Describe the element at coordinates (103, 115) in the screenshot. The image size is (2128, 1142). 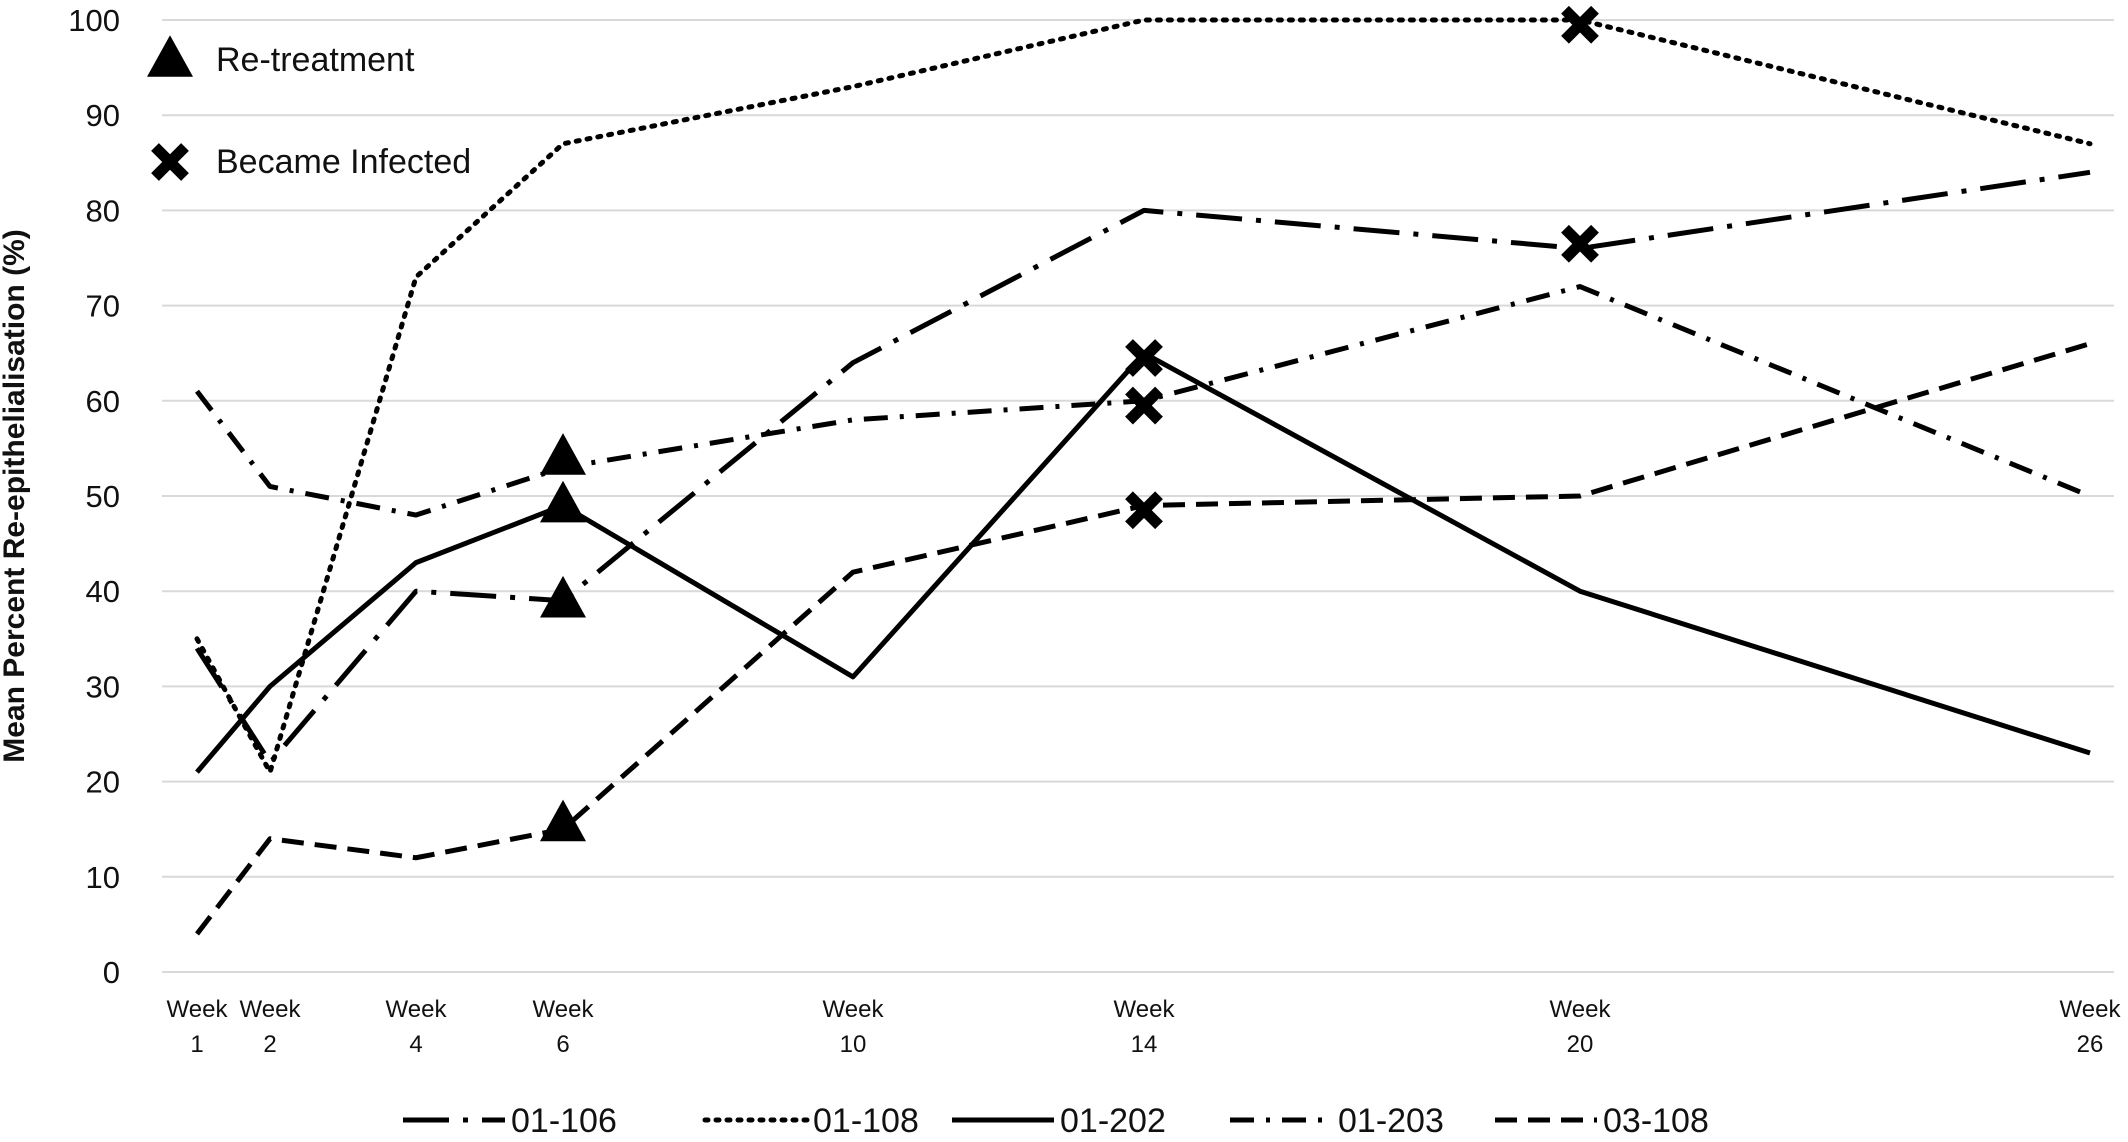
I see `y-tick-label: 90` at that location.